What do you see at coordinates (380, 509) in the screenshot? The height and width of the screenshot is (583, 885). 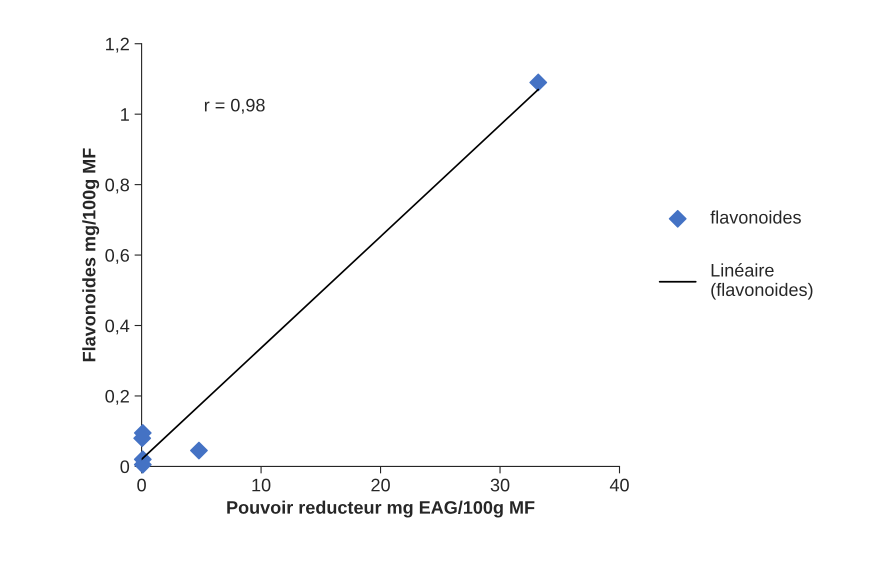 I see `x-axis-title: Pouvoir reducteur mg EAG/100g MF` at bounding box center [380, 509].